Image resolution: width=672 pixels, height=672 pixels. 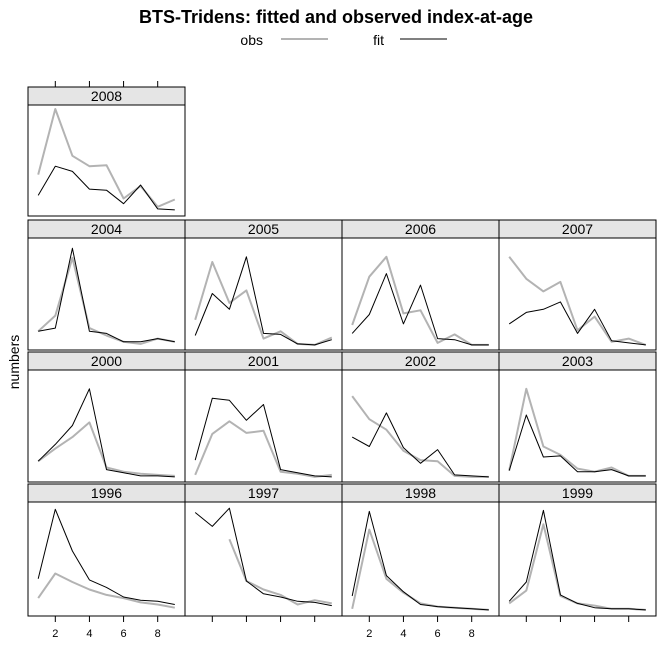 What do you see at coordinates (420, 309) in the screenshot?
I see `fit-line-2006` at bounding box center [420, 309].